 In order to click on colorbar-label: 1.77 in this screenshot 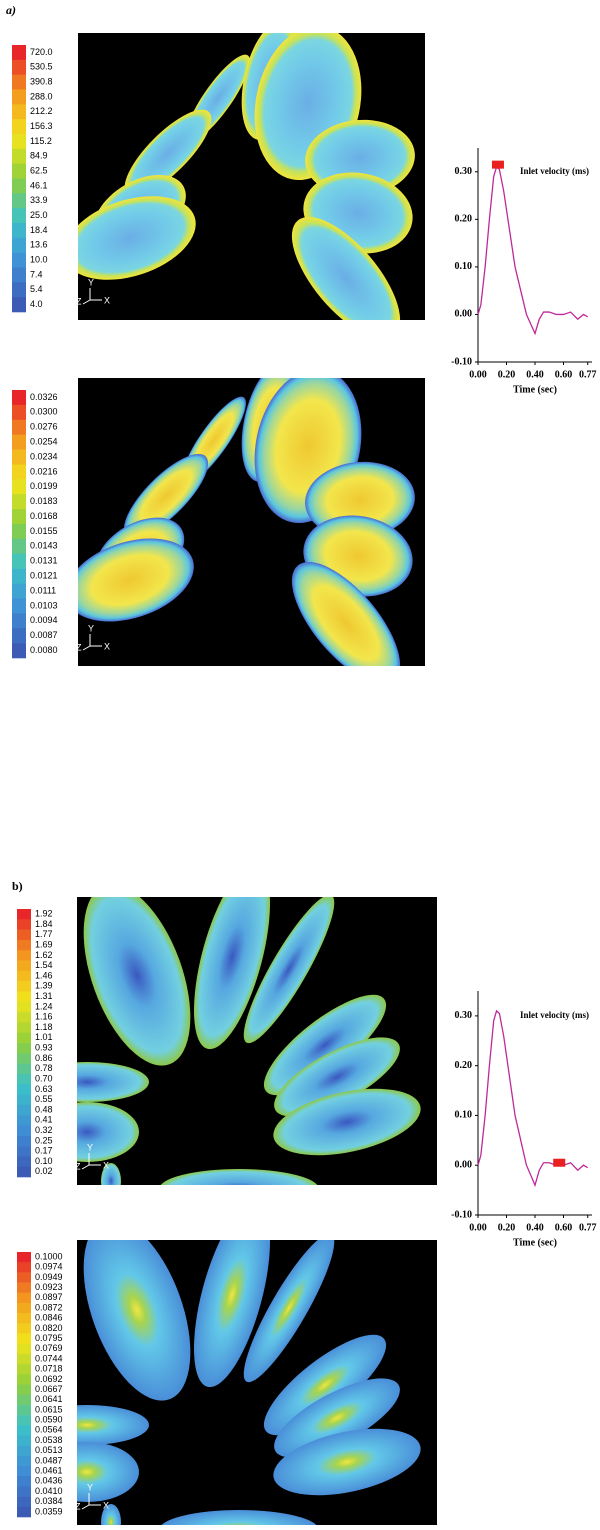, I will do `click(44, 934)`.